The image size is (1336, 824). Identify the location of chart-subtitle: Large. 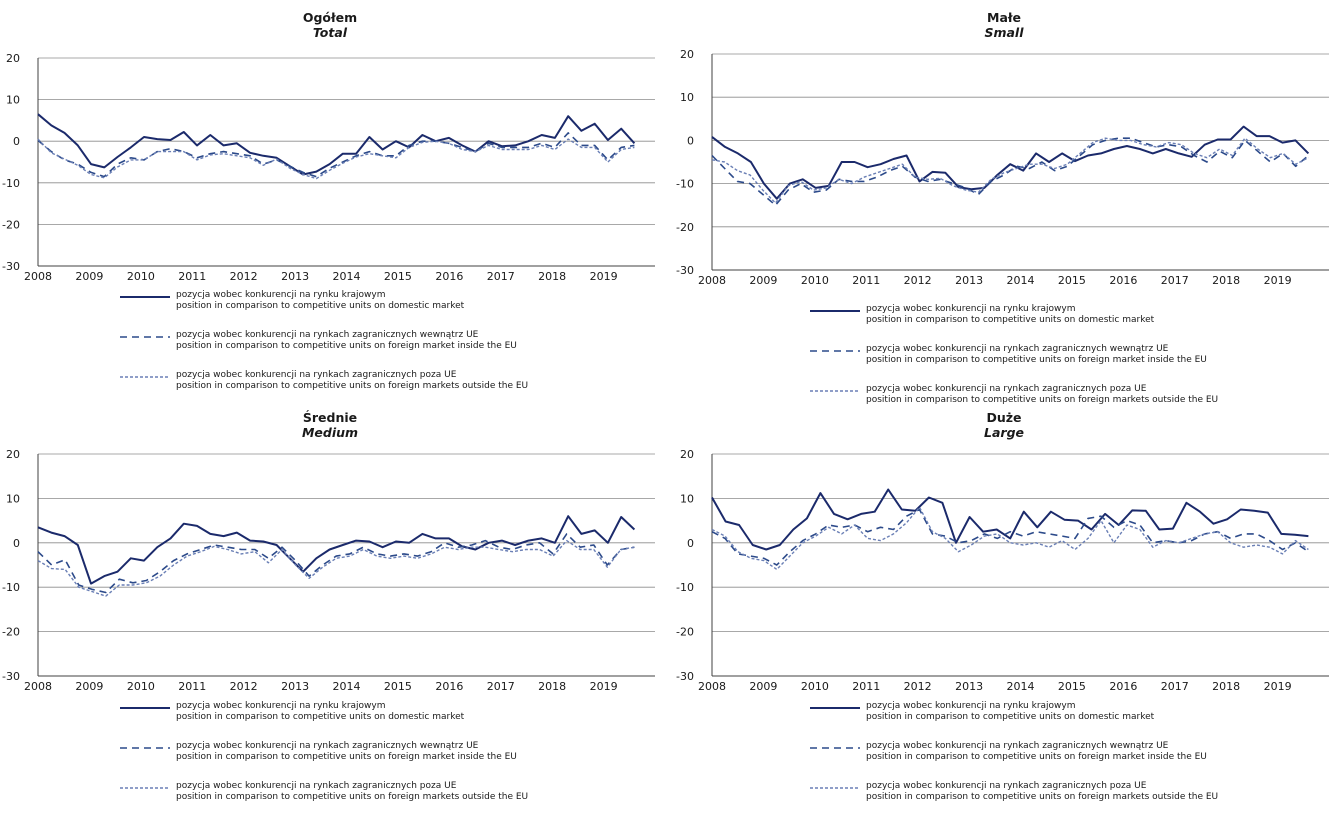
(1004, 432).